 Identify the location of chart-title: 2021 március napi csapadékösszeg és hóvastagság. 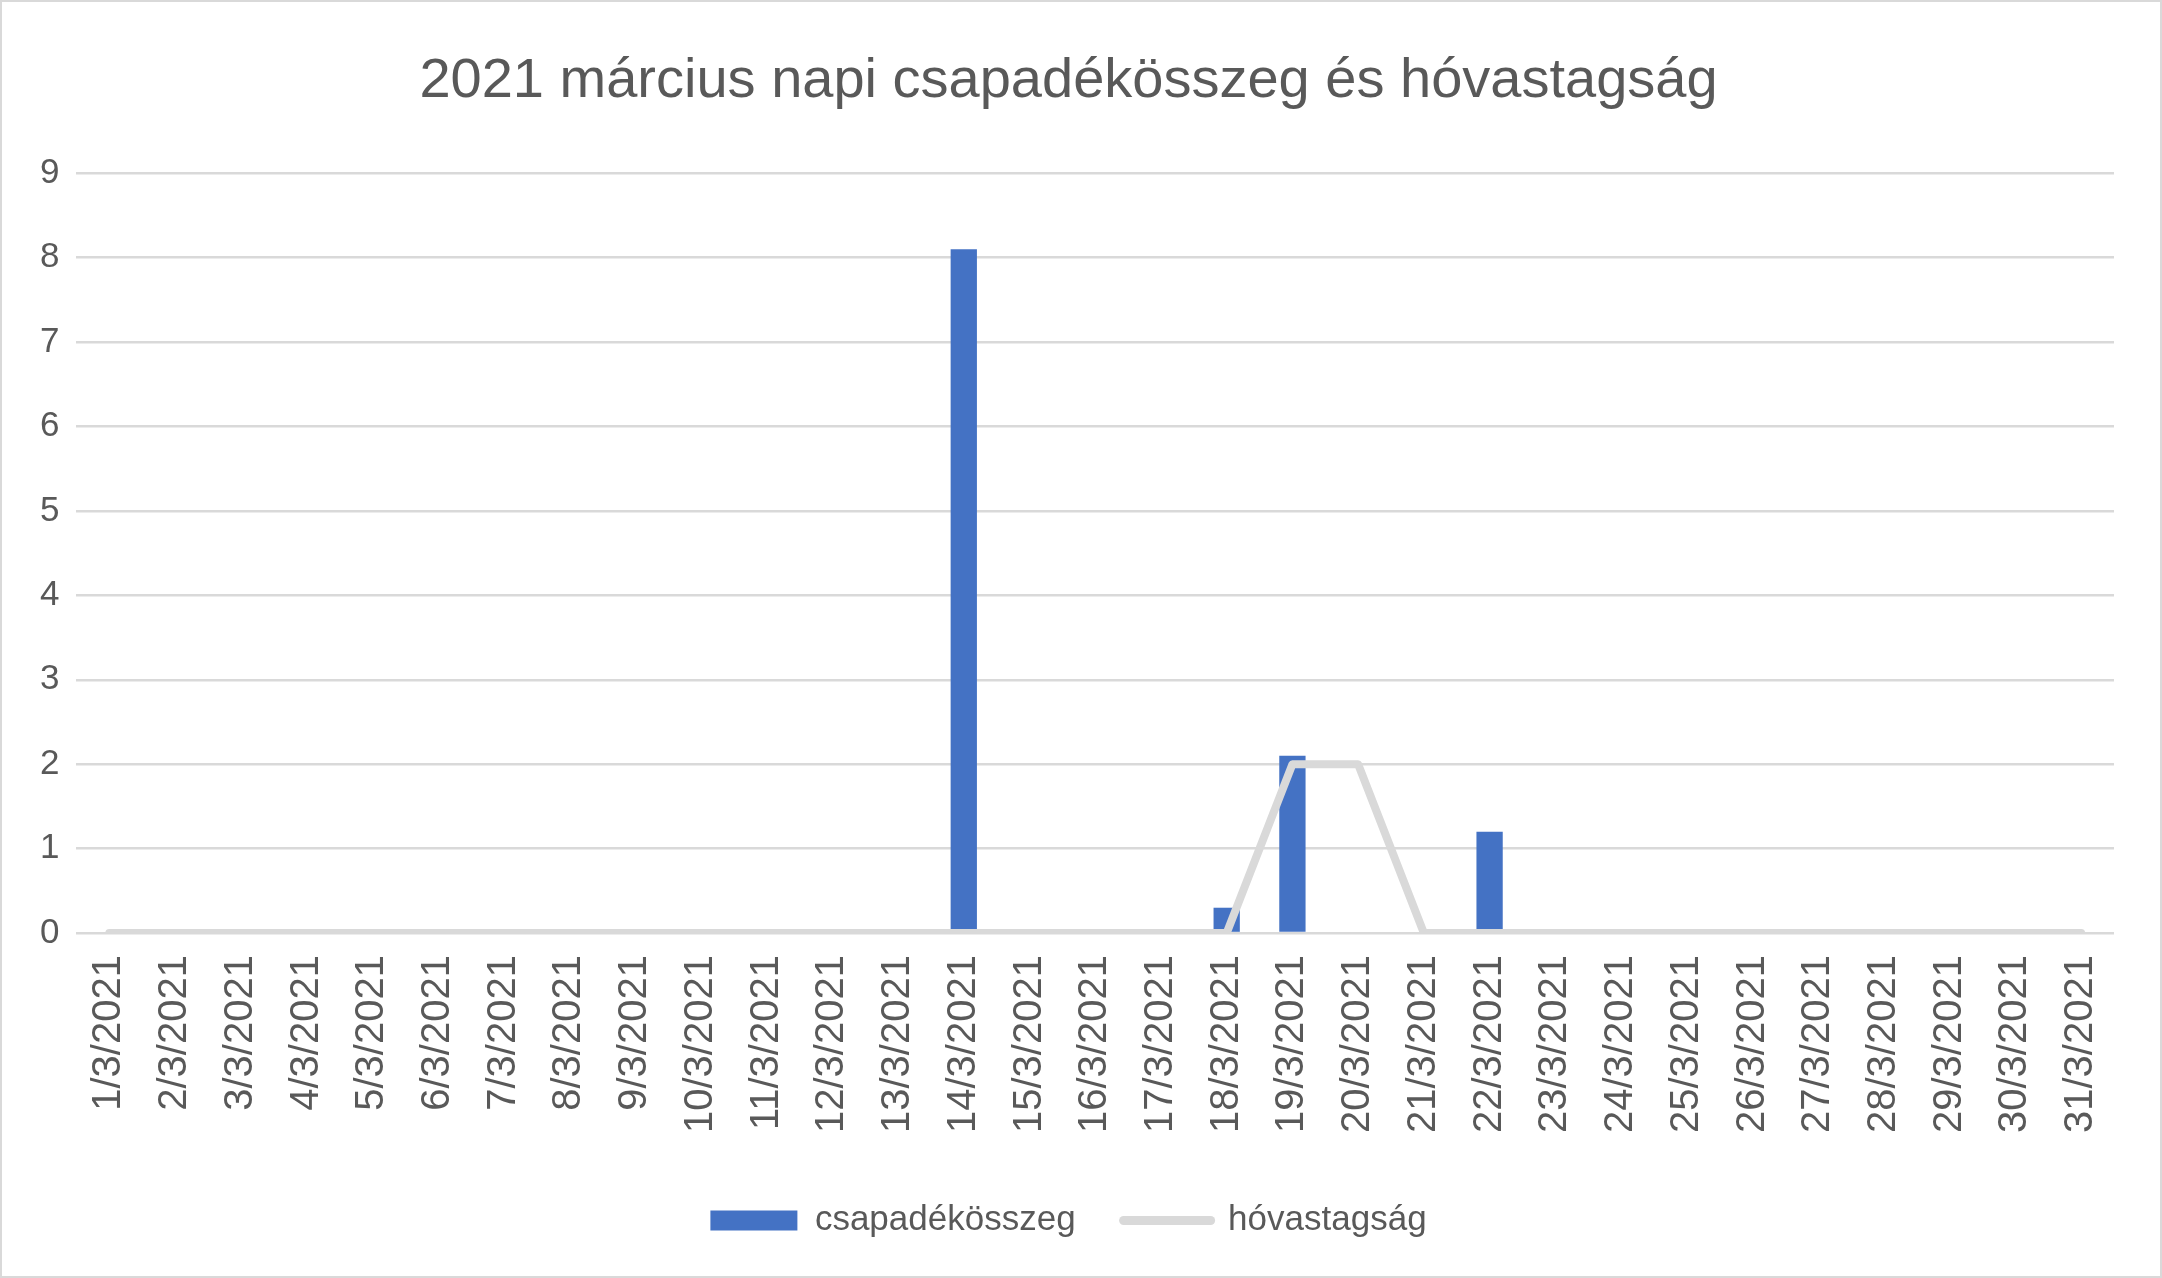
(1068, 78).